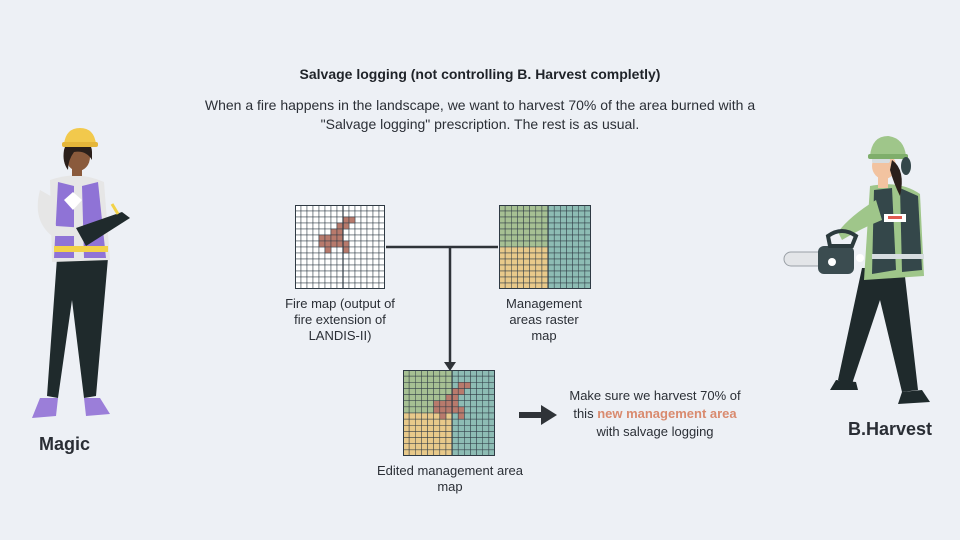 The image size is (960, 540). What do you see at coordinates (65, 444) in the screenshot?
I see `magic-name: Magic` at bounding box center [65, 444].